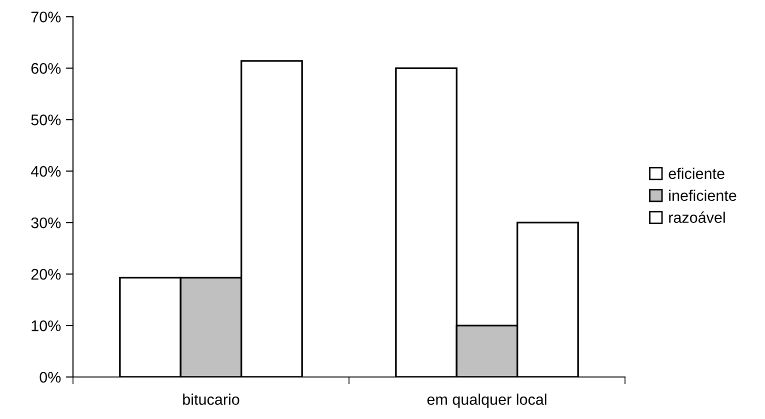  What do you see at coordinates (486, 401) in the screenshot?
I see `x-tick-label: em qualquer local` at bounding box center [486, 401].